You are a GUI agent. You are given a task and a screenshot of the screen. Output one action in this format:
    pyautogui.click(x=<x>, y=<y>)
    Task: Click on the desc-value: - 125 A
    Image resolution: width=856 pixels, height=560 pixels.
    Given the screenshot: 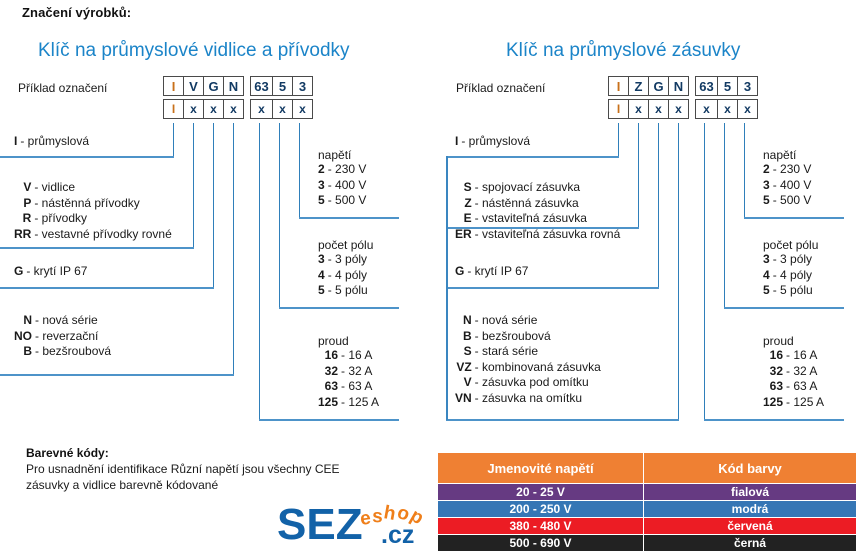 What is the action you would take?
    pyautogui.click(x=805, y=401)
    